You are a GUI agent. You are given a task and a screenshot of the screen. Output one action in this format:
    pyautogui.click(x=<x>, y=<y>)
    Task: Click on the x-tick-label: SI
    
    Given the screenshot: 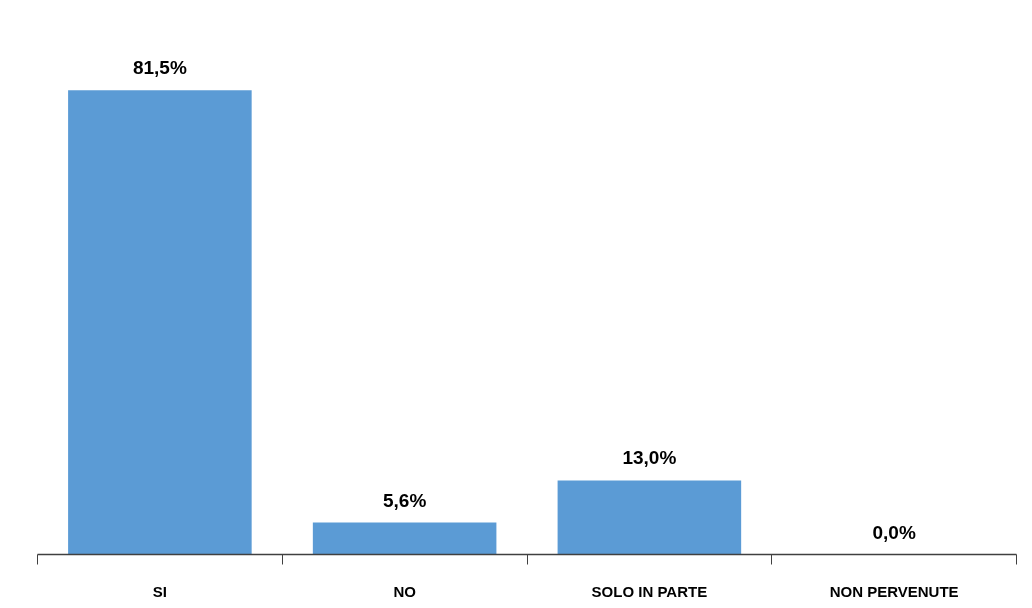 What is the action you would take?
    pyautogui.click(x=159, y=591)
    